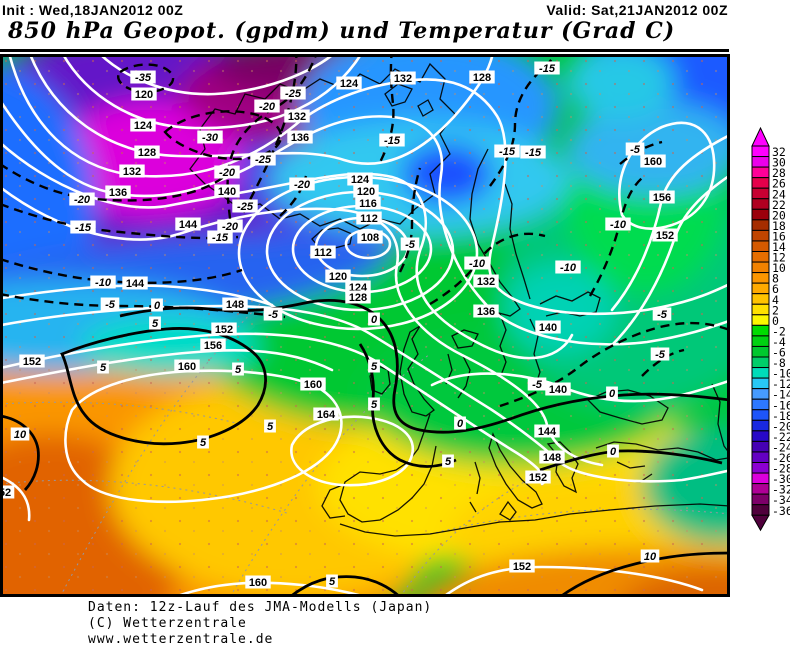  What do you see at coordinates (781, 511) in the screenshot?
I see `svg-text: -36` at bounding box center [781, 511].